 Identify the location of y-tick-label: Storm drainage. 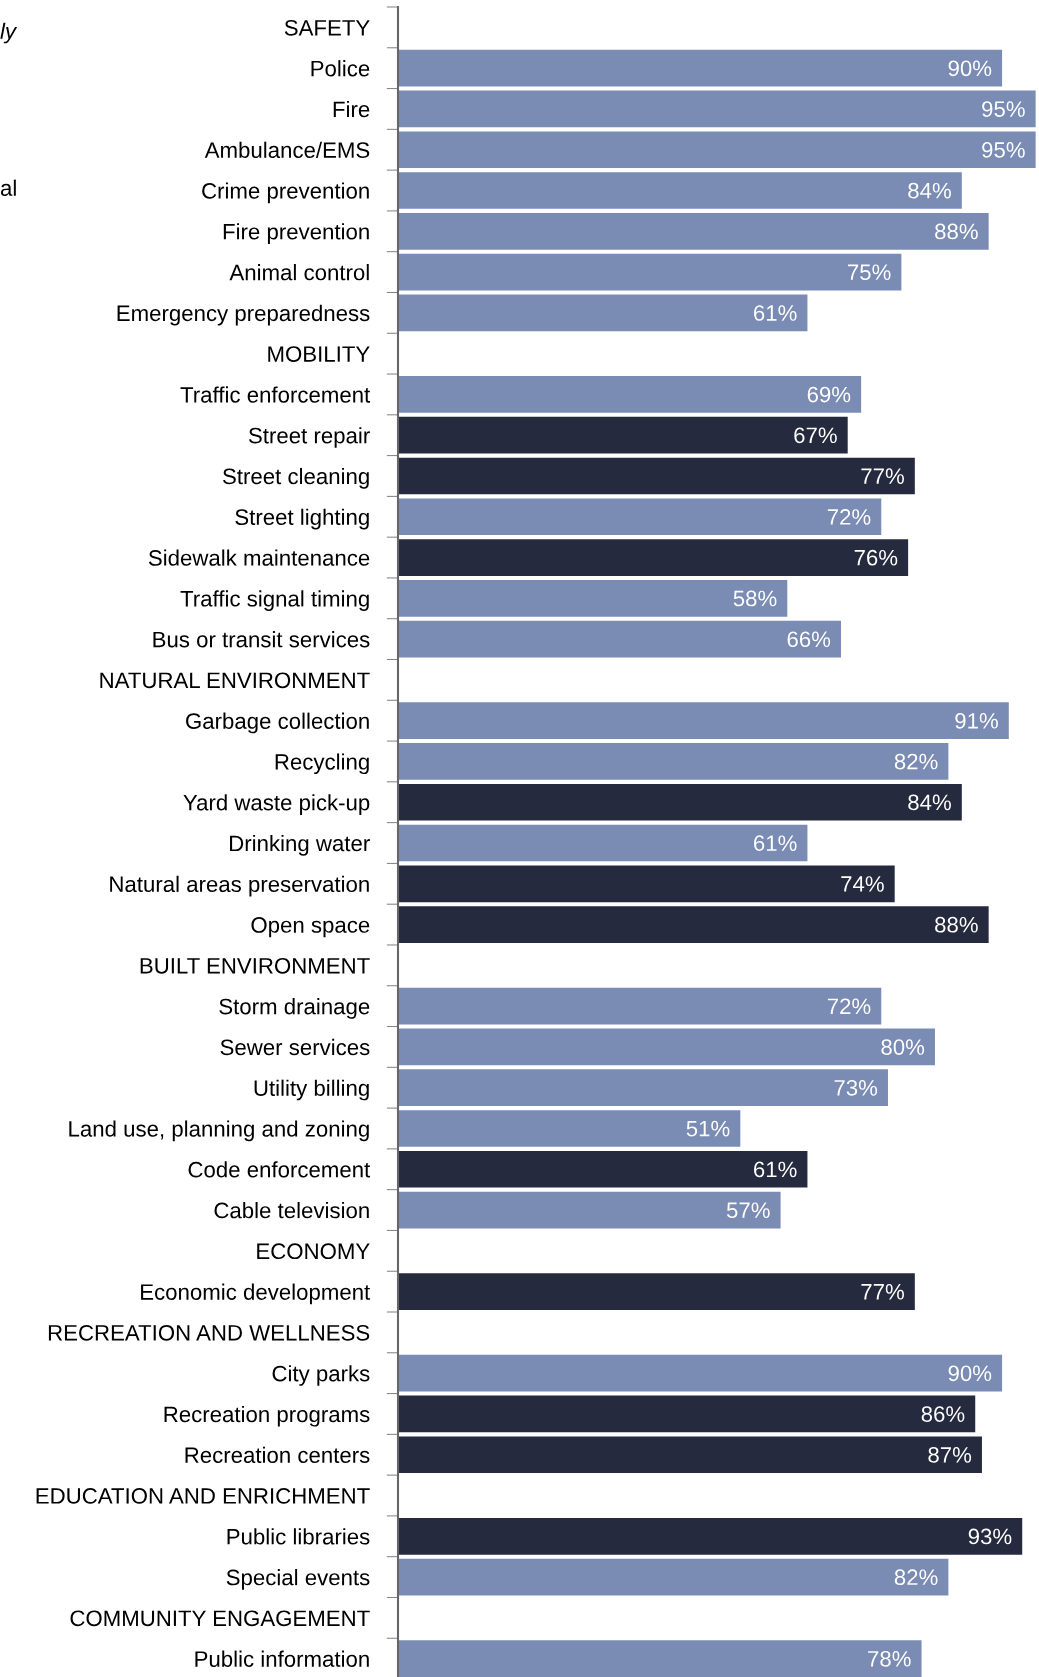
(294, 1008).